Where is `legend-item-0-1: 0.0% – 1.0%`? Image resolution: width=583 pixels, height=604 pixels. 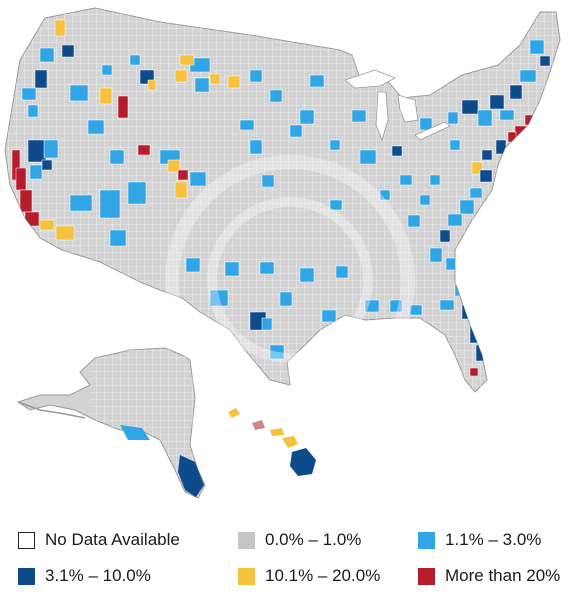
legend-item-0-1: 0.0% – 1.0% is located at coordinates (299, 540).